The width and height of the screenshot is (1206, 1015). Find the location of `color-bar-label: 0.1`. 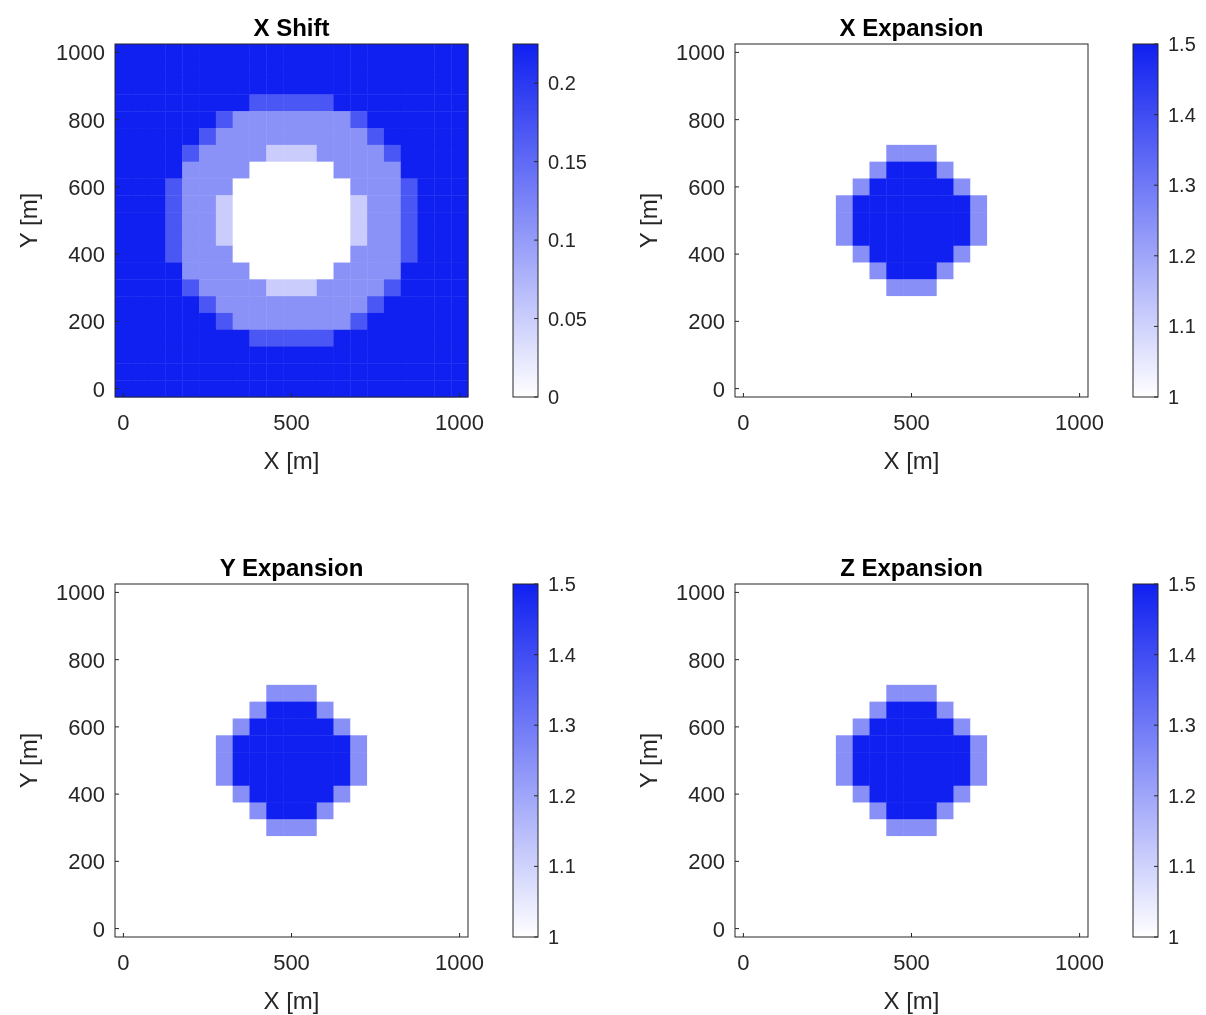

color-bar-label: 0.1 is located at coordinates (562, 240).